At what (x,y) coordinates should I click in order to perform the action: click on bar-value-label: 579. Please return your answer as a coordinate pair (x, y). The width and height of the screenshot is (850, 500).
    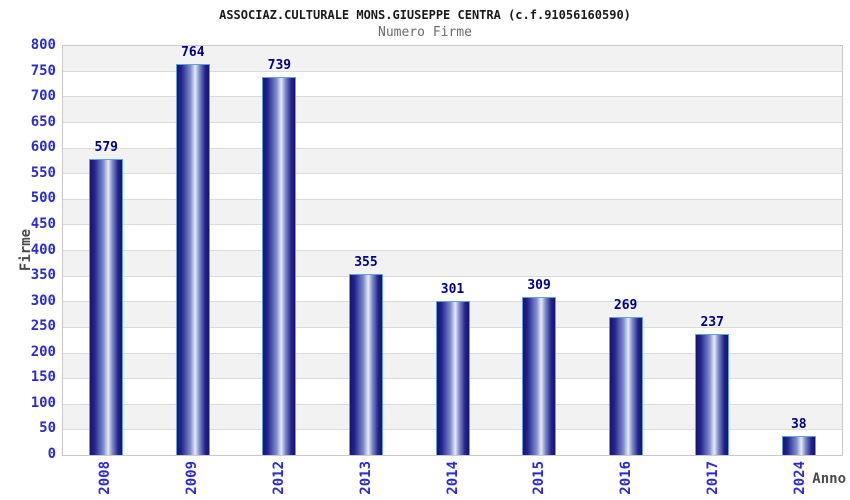
    Looking at the image, I should click on (106, 147).